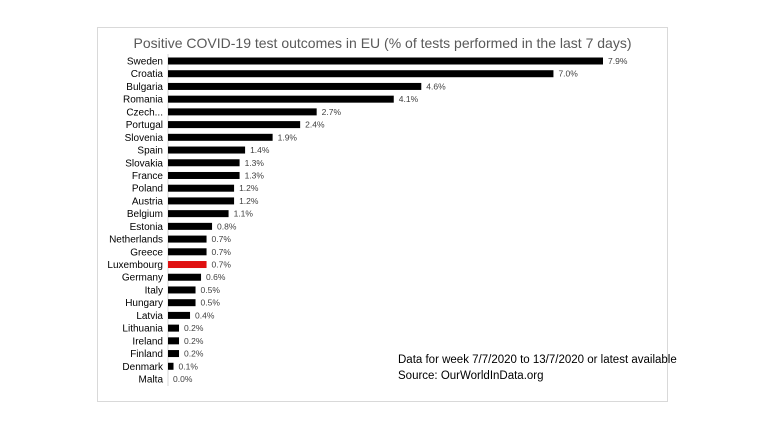 Image resolution: width=765 pixels, height=432 pixels. I want to click on value-label-denmark: 0.1%, so click(189, 366).